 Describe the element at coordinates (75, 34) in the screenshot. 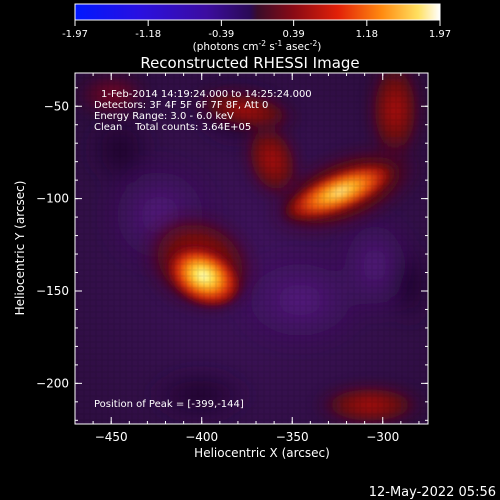

I see `colorbar-tick-label: -1.97` at that location.